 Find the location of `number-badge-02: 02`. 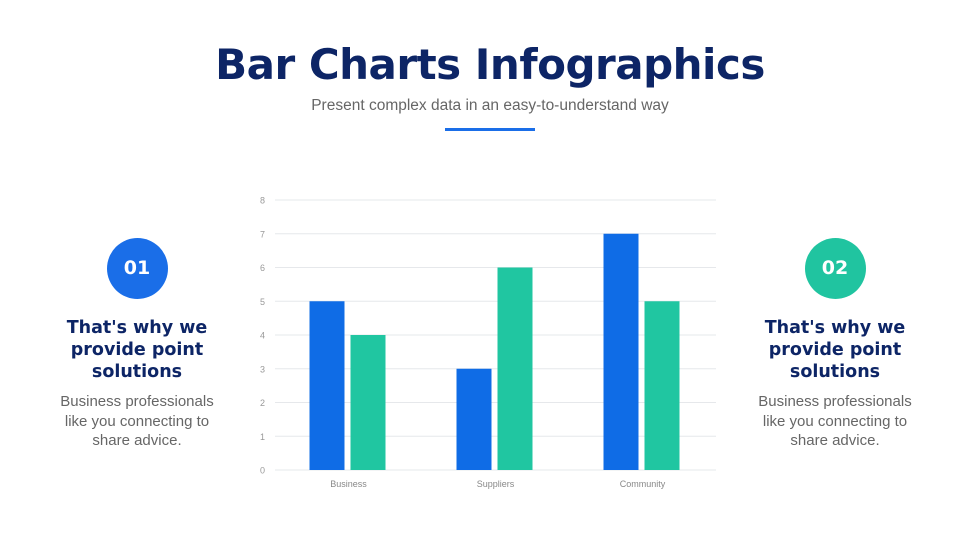

number-badge-02: 02 is located at coordinates (835, 268).